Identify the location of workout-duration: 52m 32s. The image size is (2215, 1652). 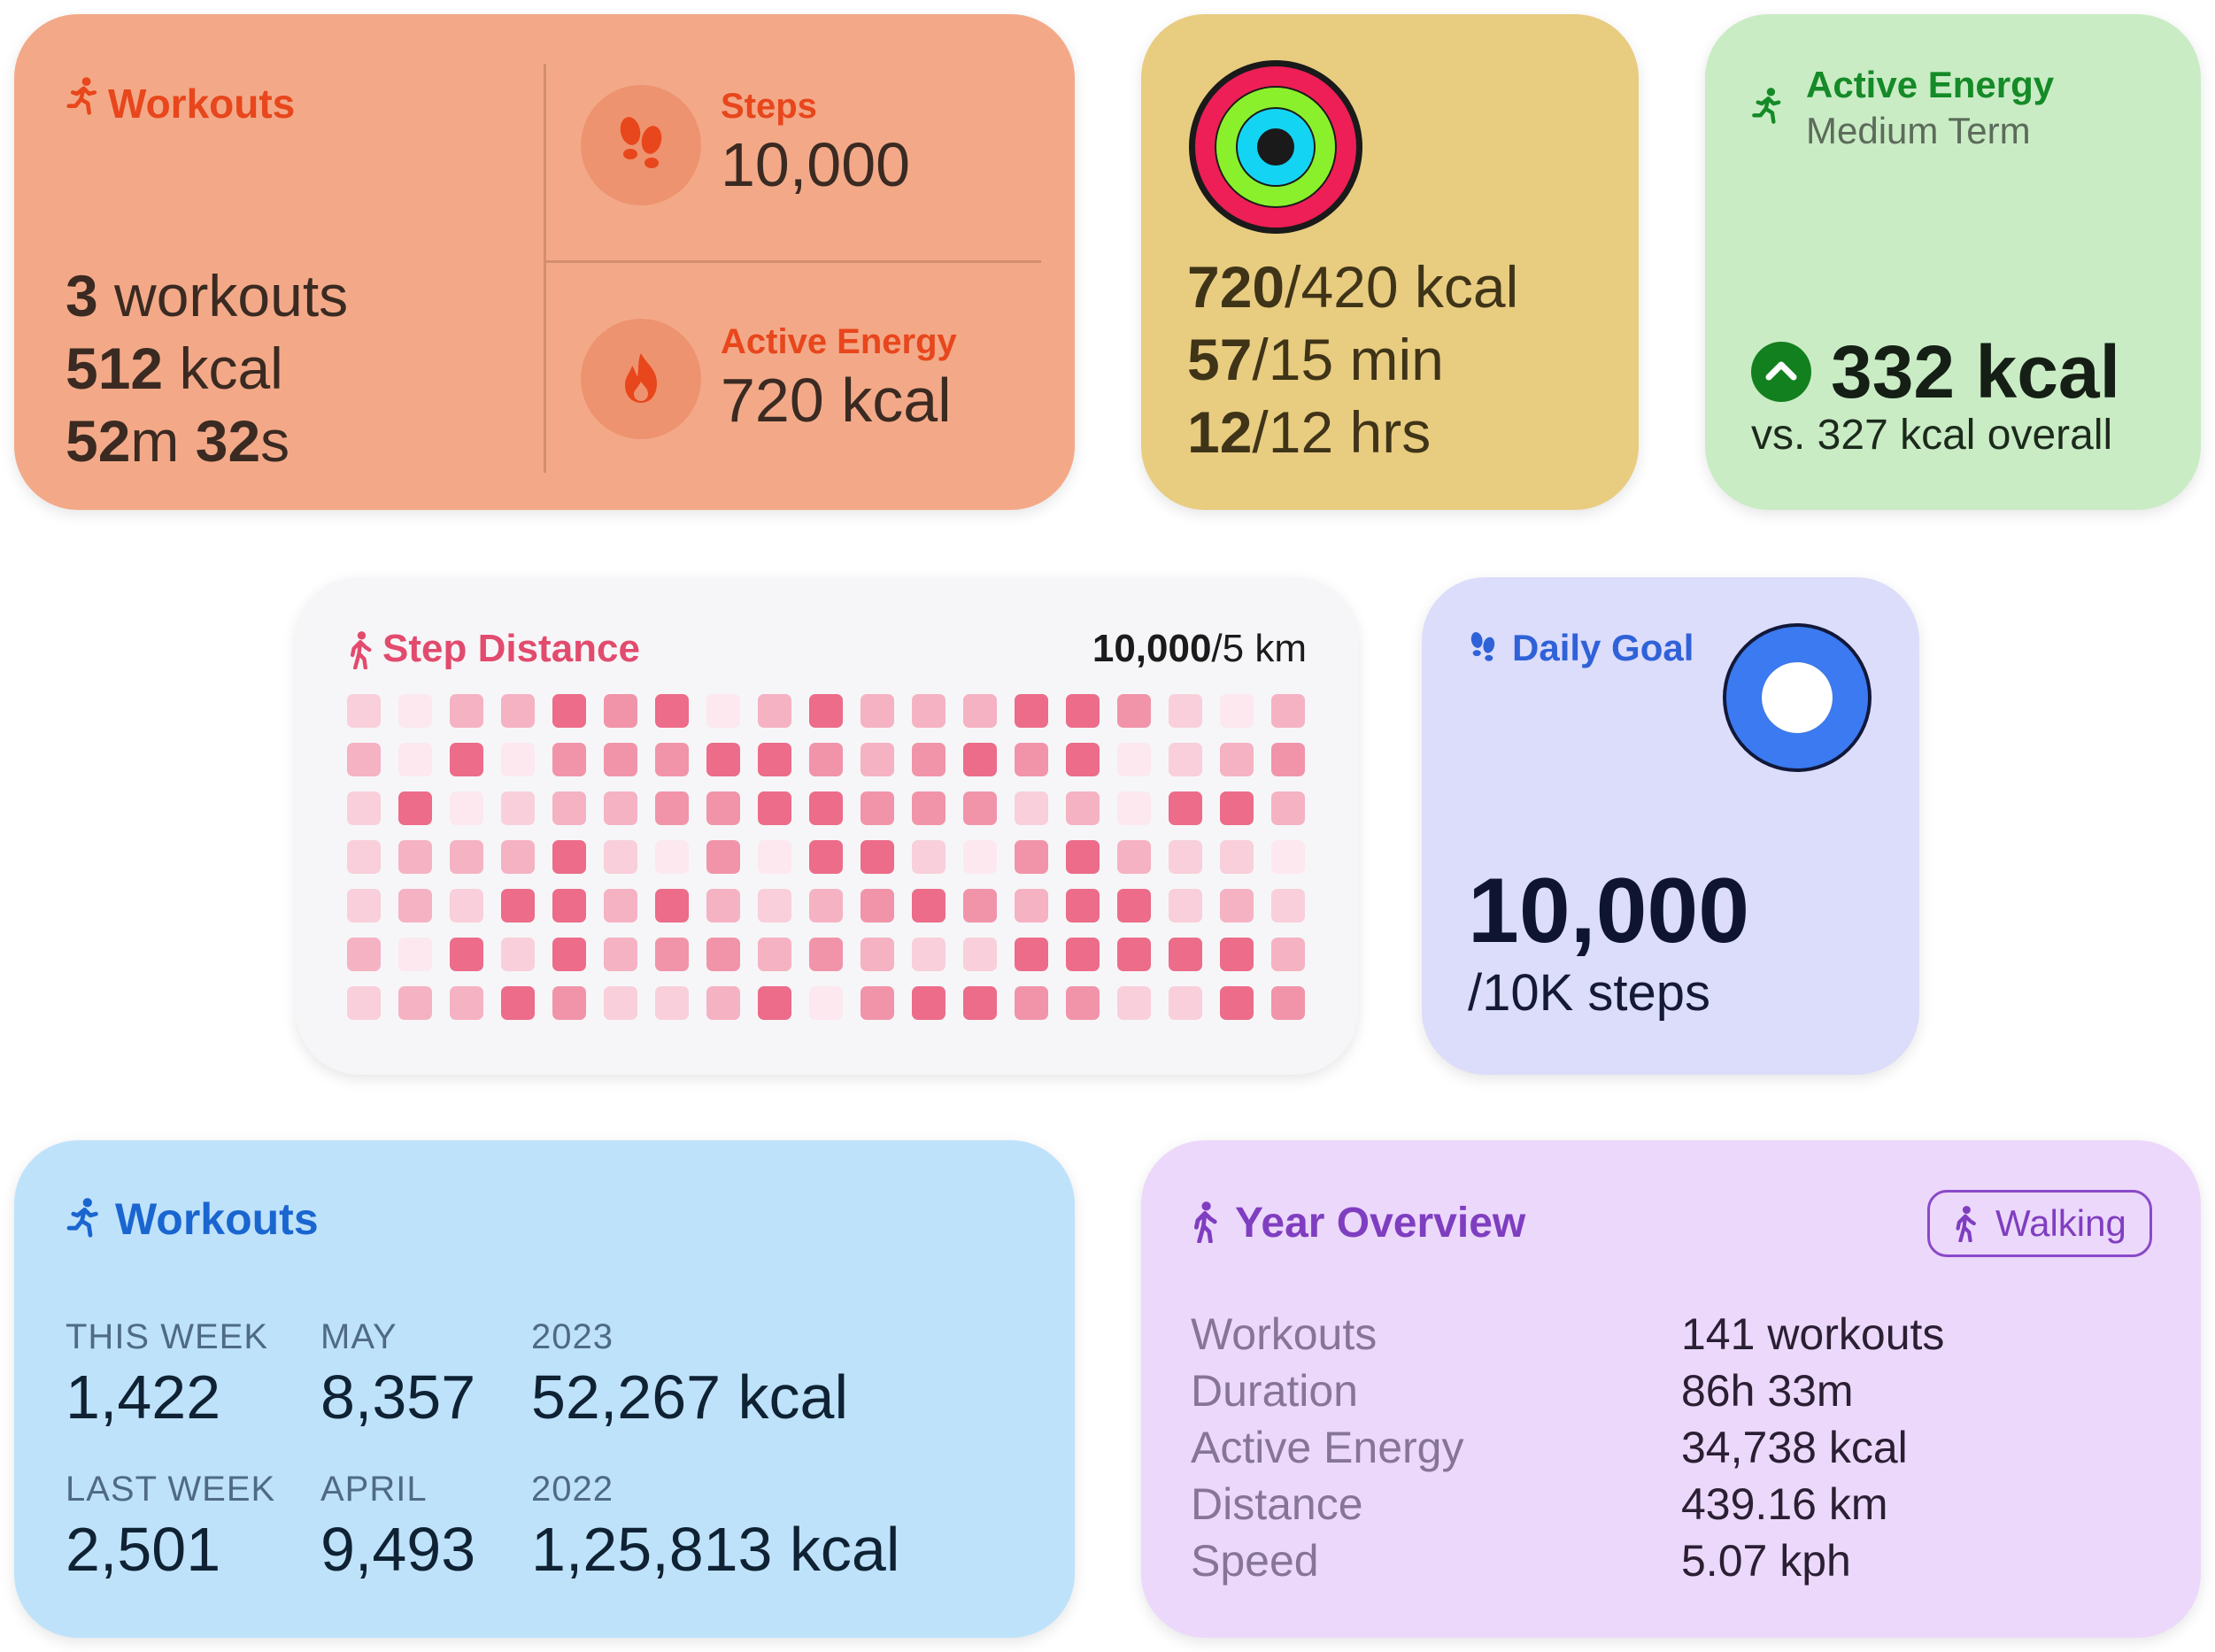
(178, 441).